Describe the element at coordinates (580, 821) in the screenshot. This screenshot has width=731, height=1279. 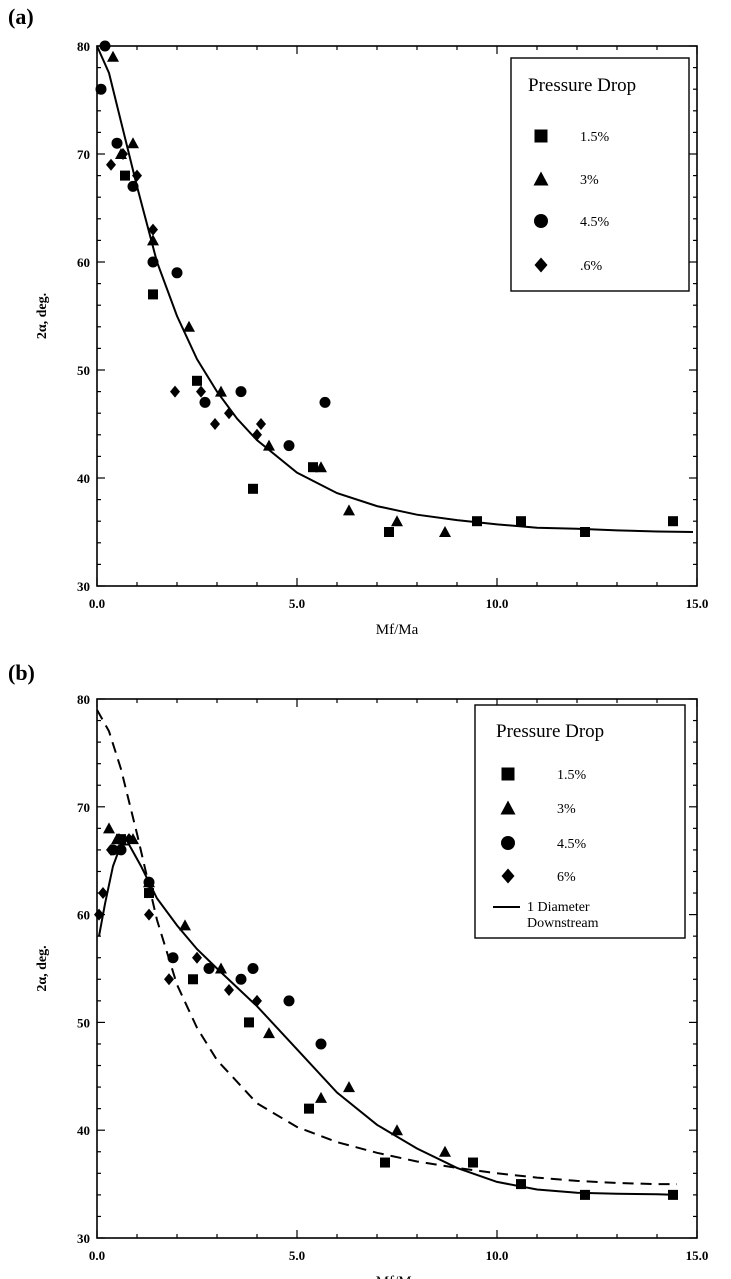
I see `legend-box` at that location.